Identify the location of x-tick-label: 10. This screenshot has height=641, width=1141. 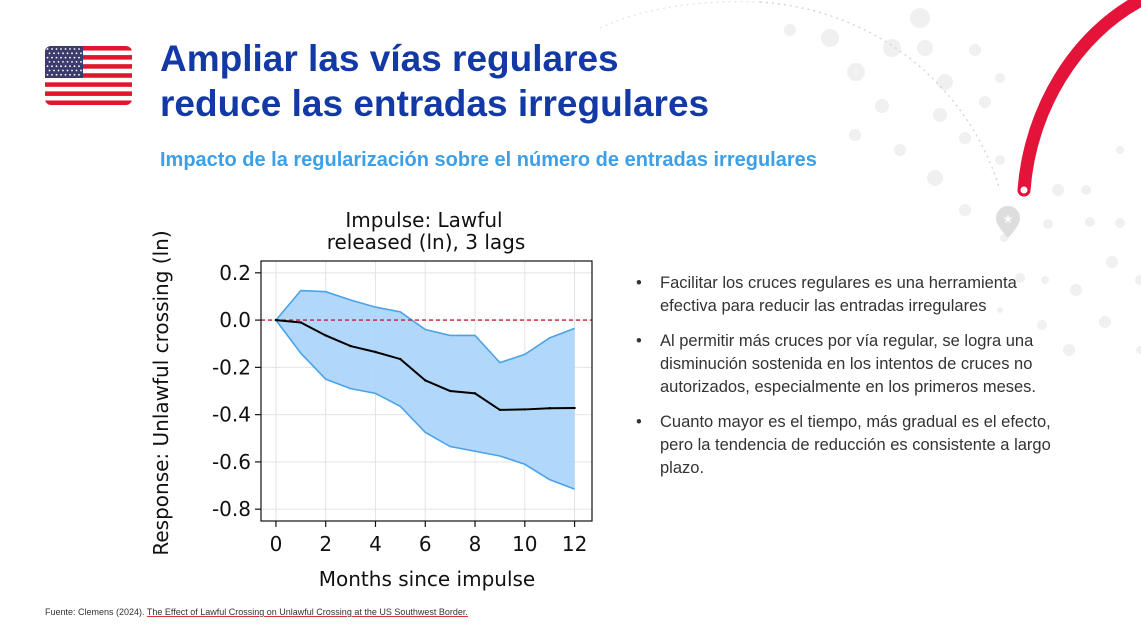
(524, 544).